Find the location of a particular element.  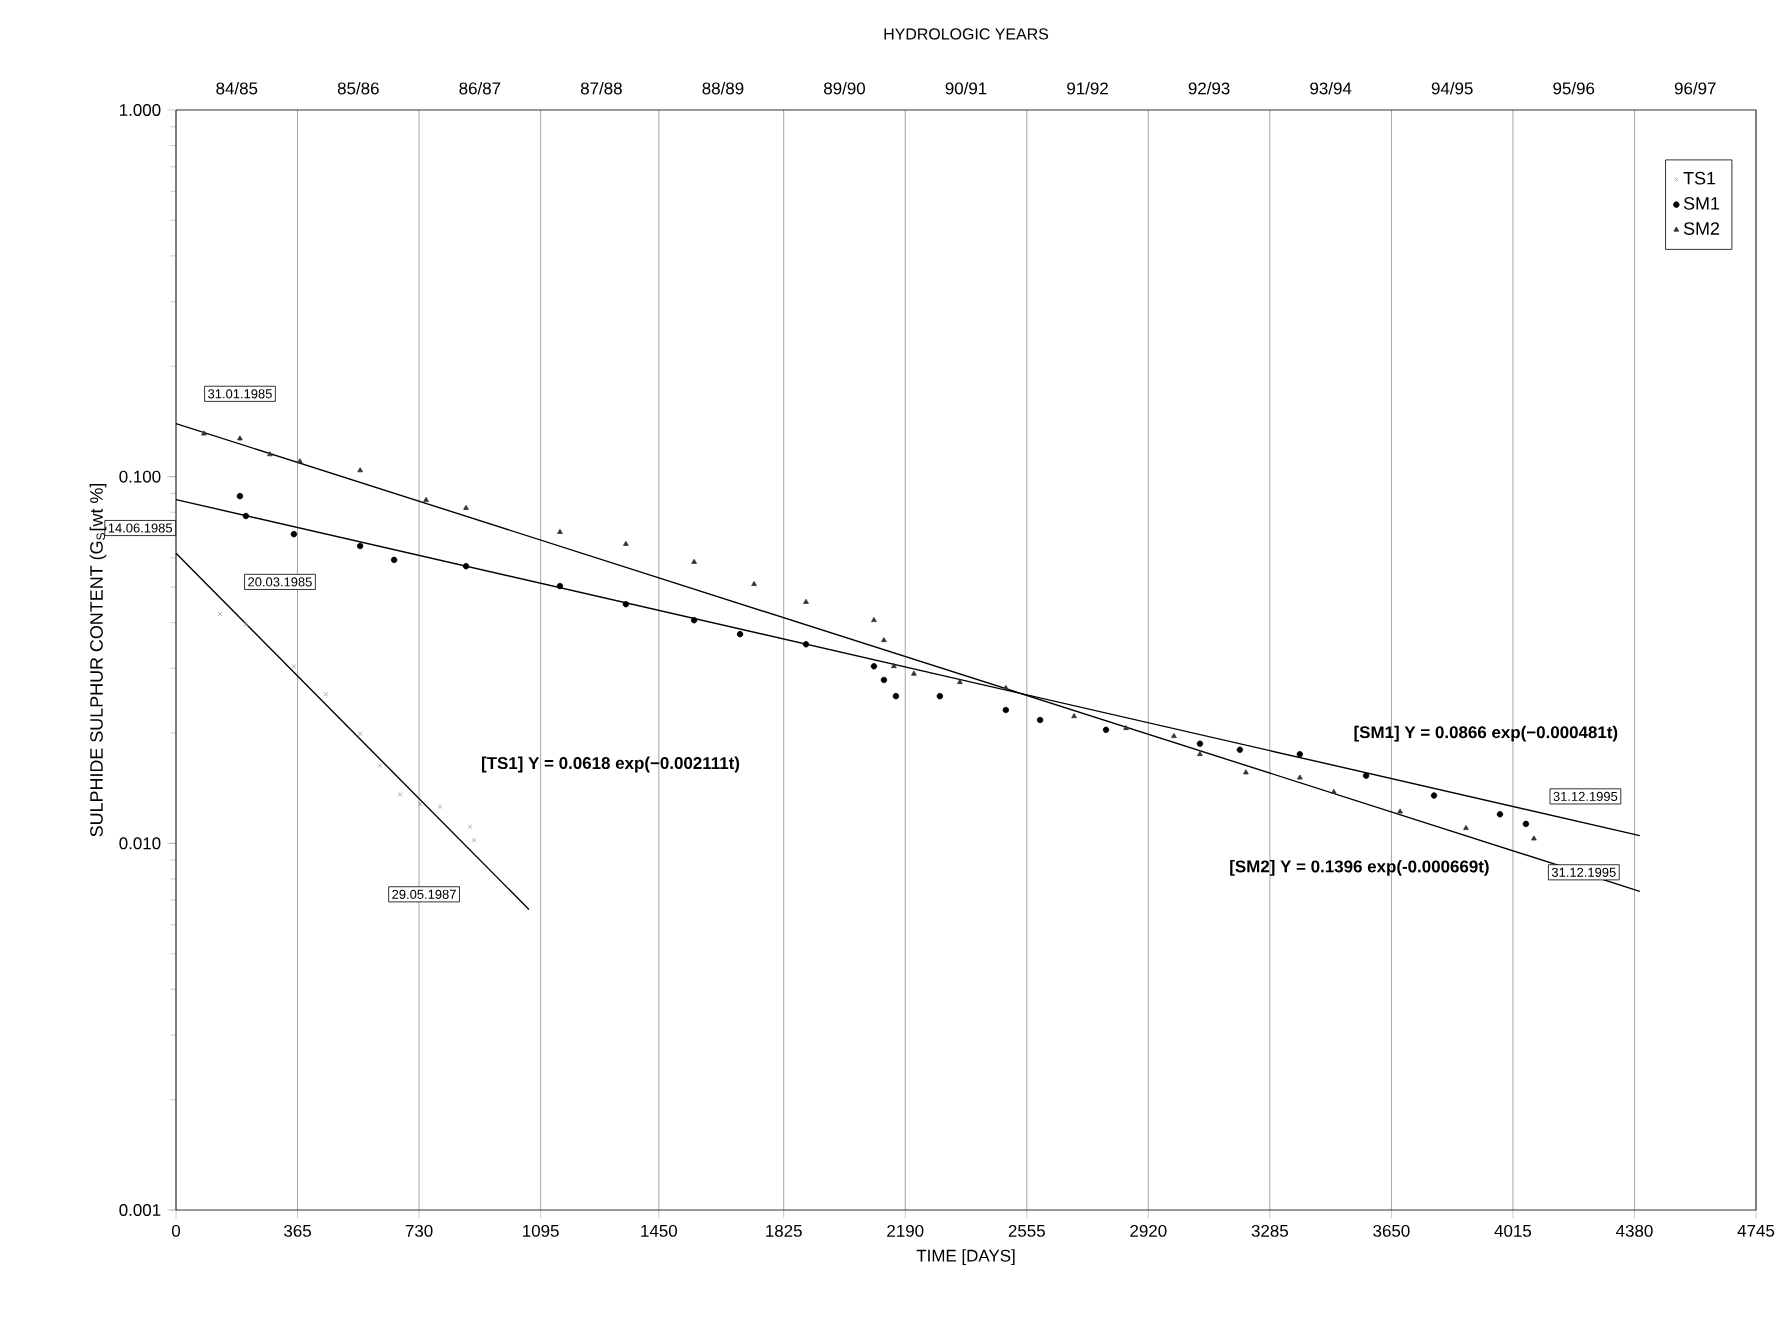

text: 88/89 is located at coordinates (723, 88).